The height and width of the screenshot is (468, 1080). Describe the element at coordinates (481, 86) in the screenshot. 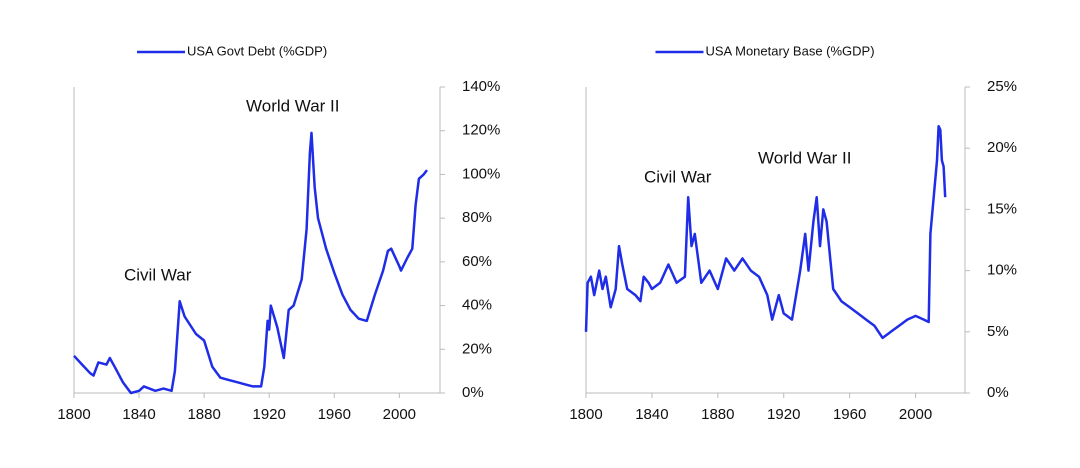

I see `y-tick-label: 140%` at that location.